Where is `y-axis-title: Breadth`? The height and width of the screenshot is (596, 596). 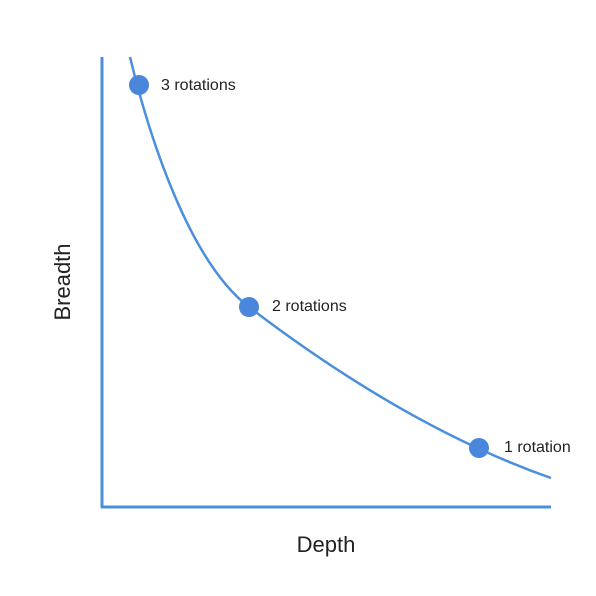 y-axis-title: Breadth is located at coordinates (62, 281).